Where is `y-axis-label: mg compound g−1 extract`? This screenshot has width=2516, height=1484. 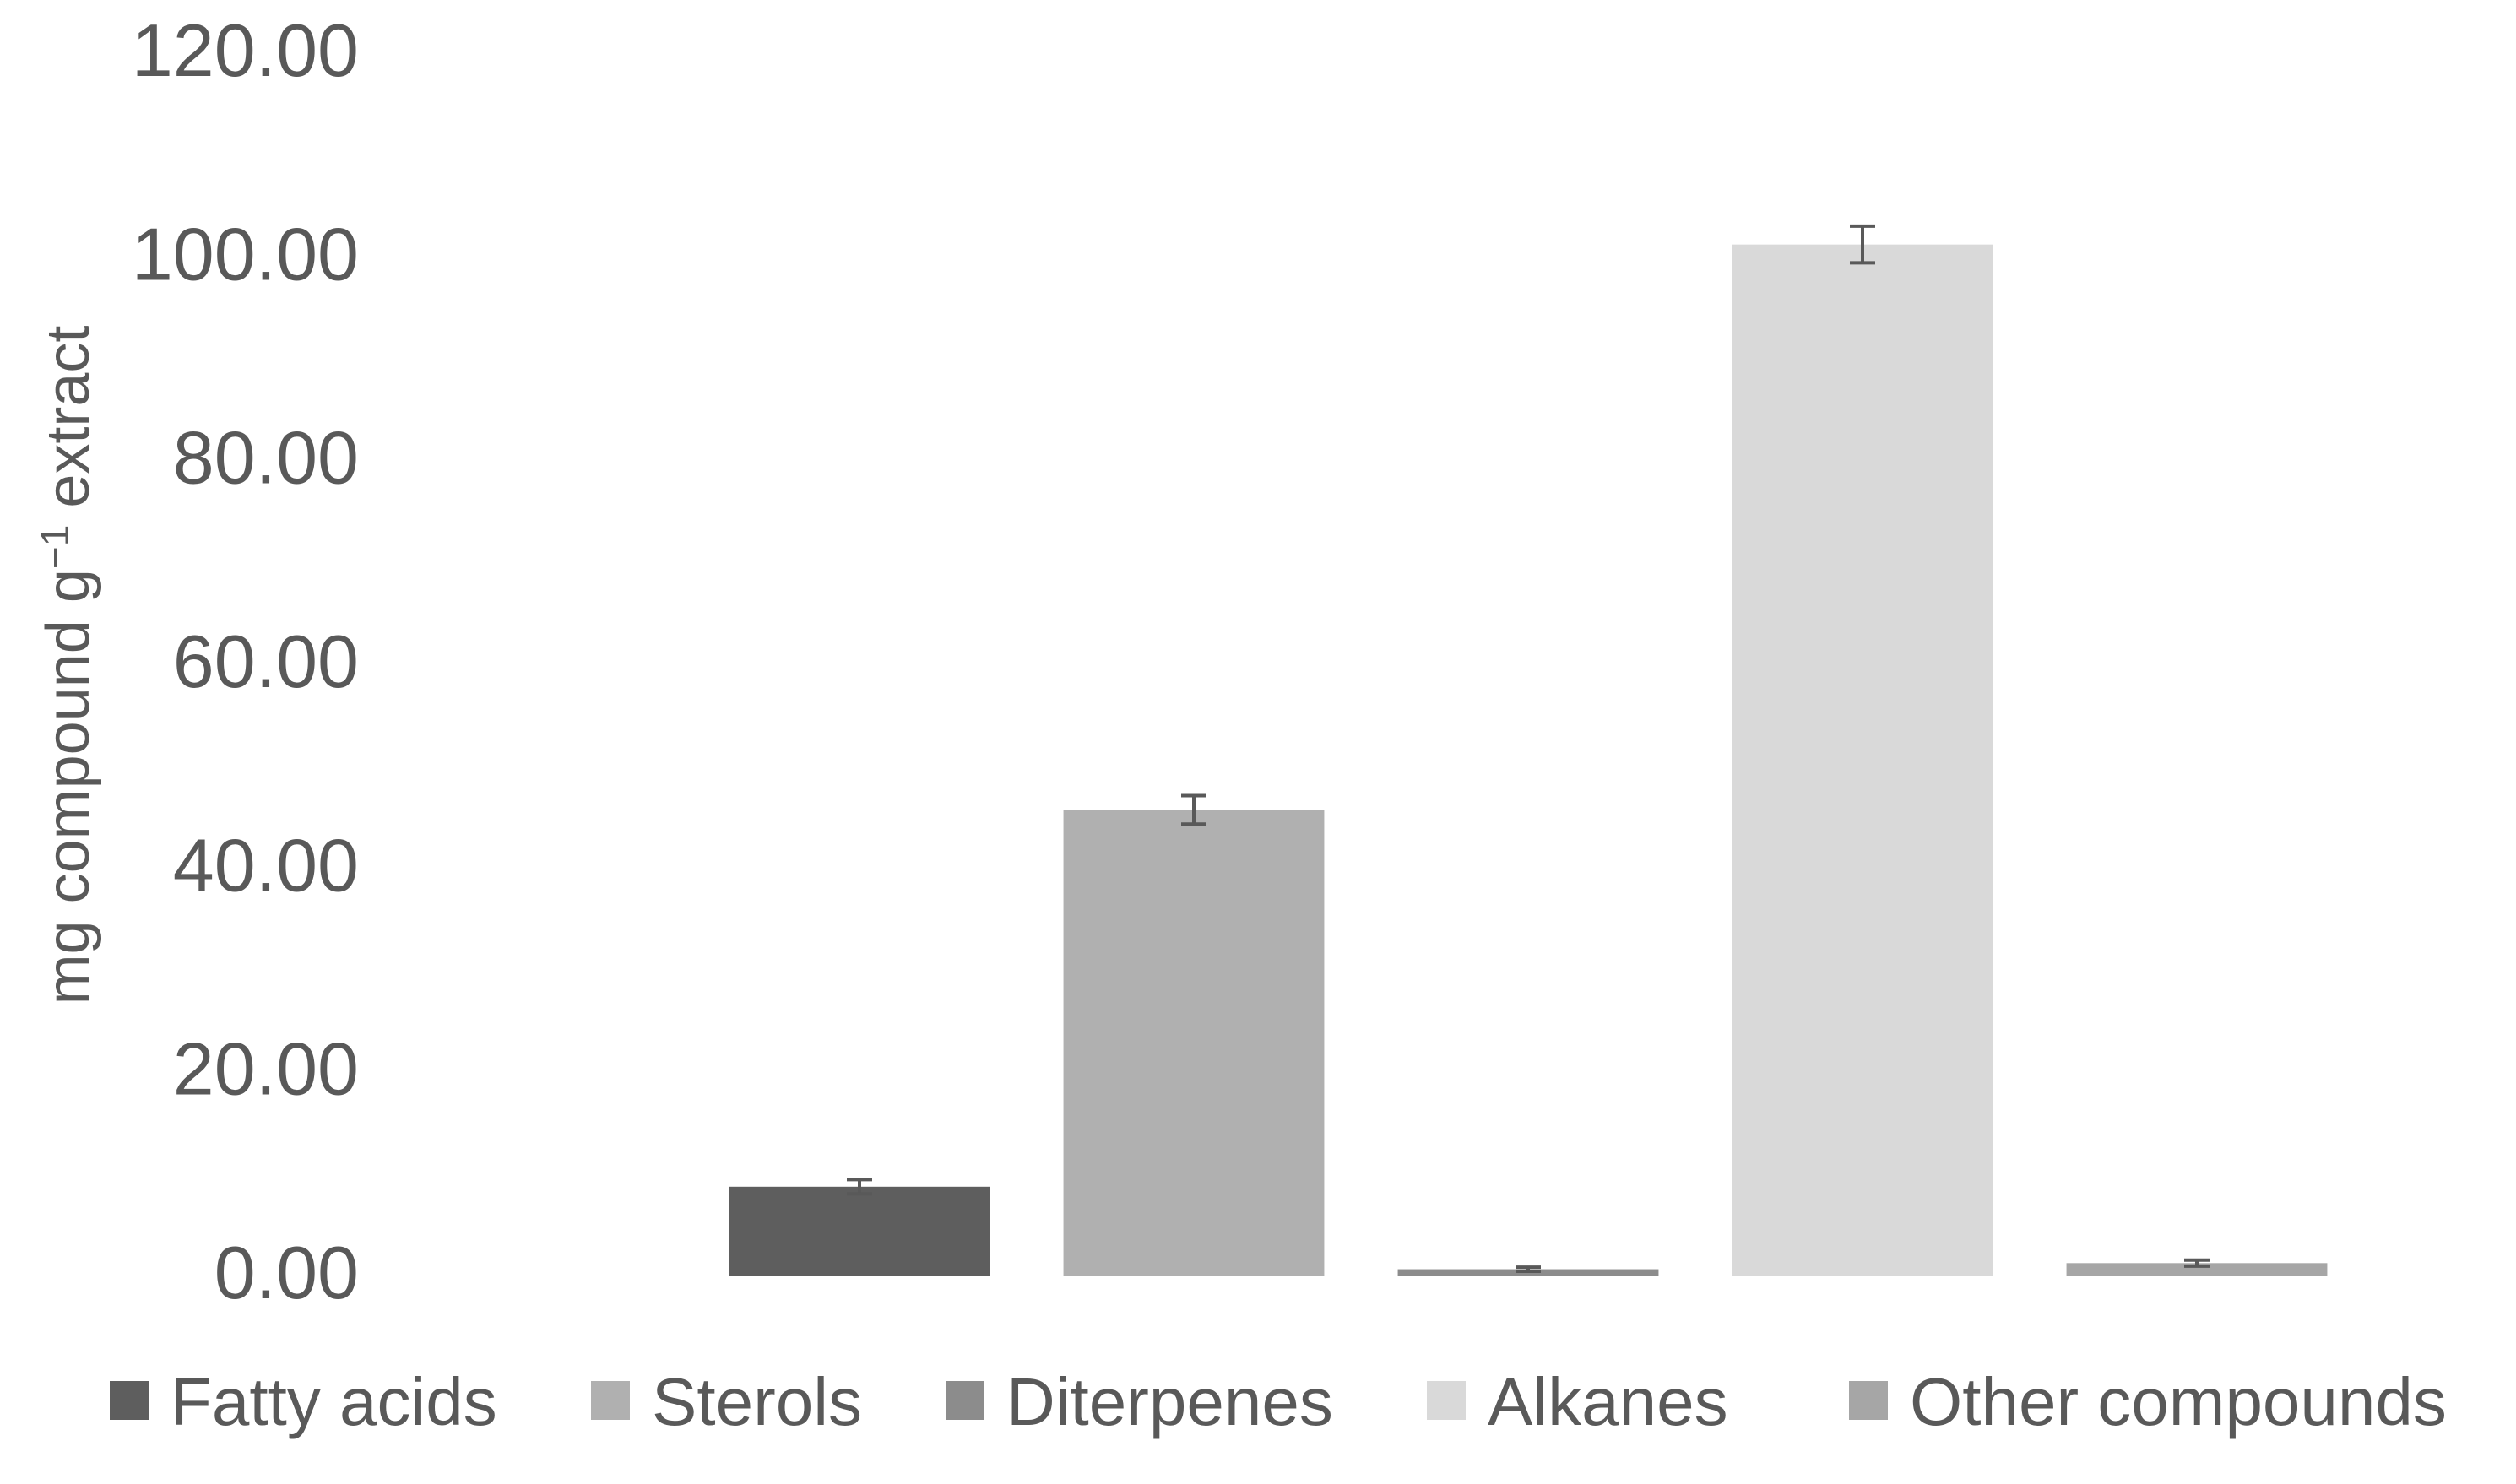 y-axis-label: mg compound g−1 extract is located at coordinates (67, 665).